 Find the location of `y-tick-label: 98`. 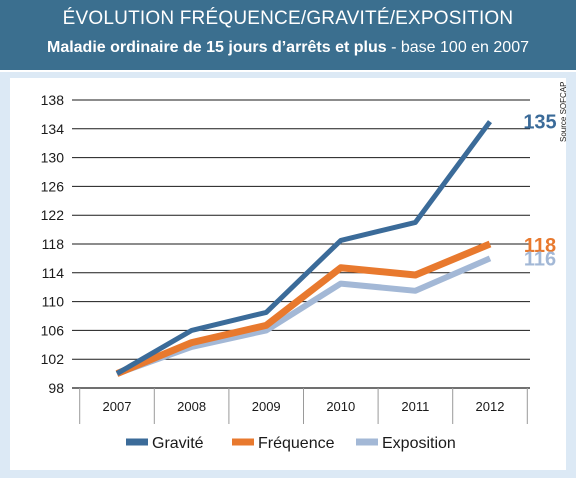

y-tick-label: 98 is located at coordinates (56, 388).